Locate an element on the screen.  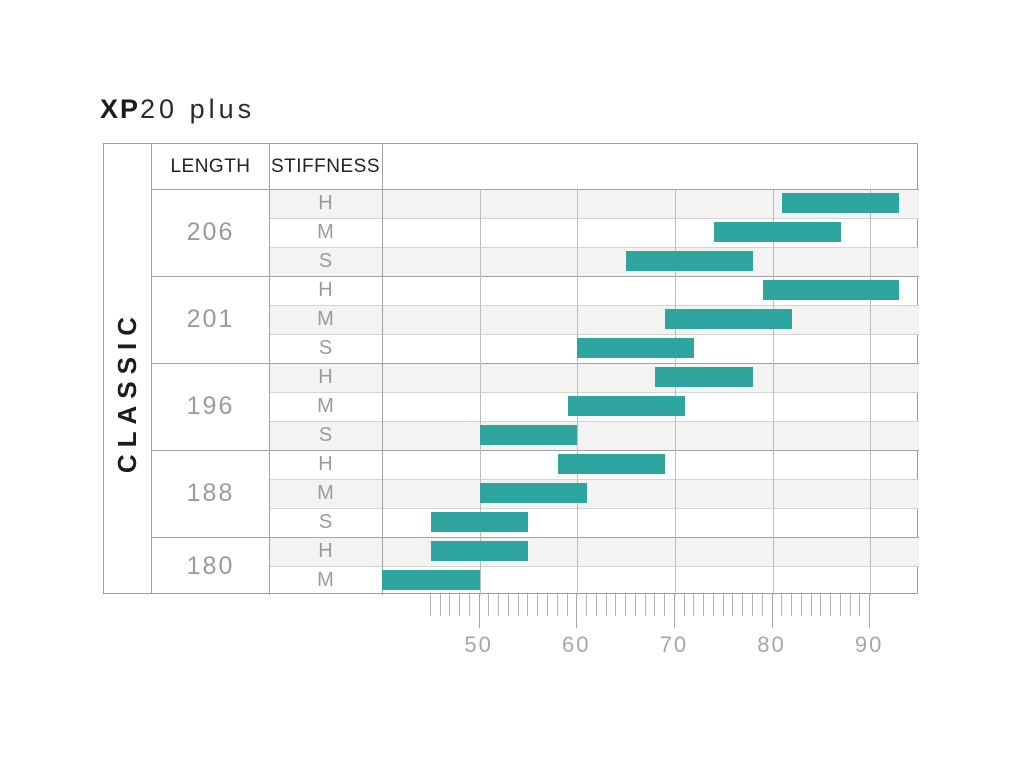
category-label: CLASSIC is located at coordinates (127, 392).